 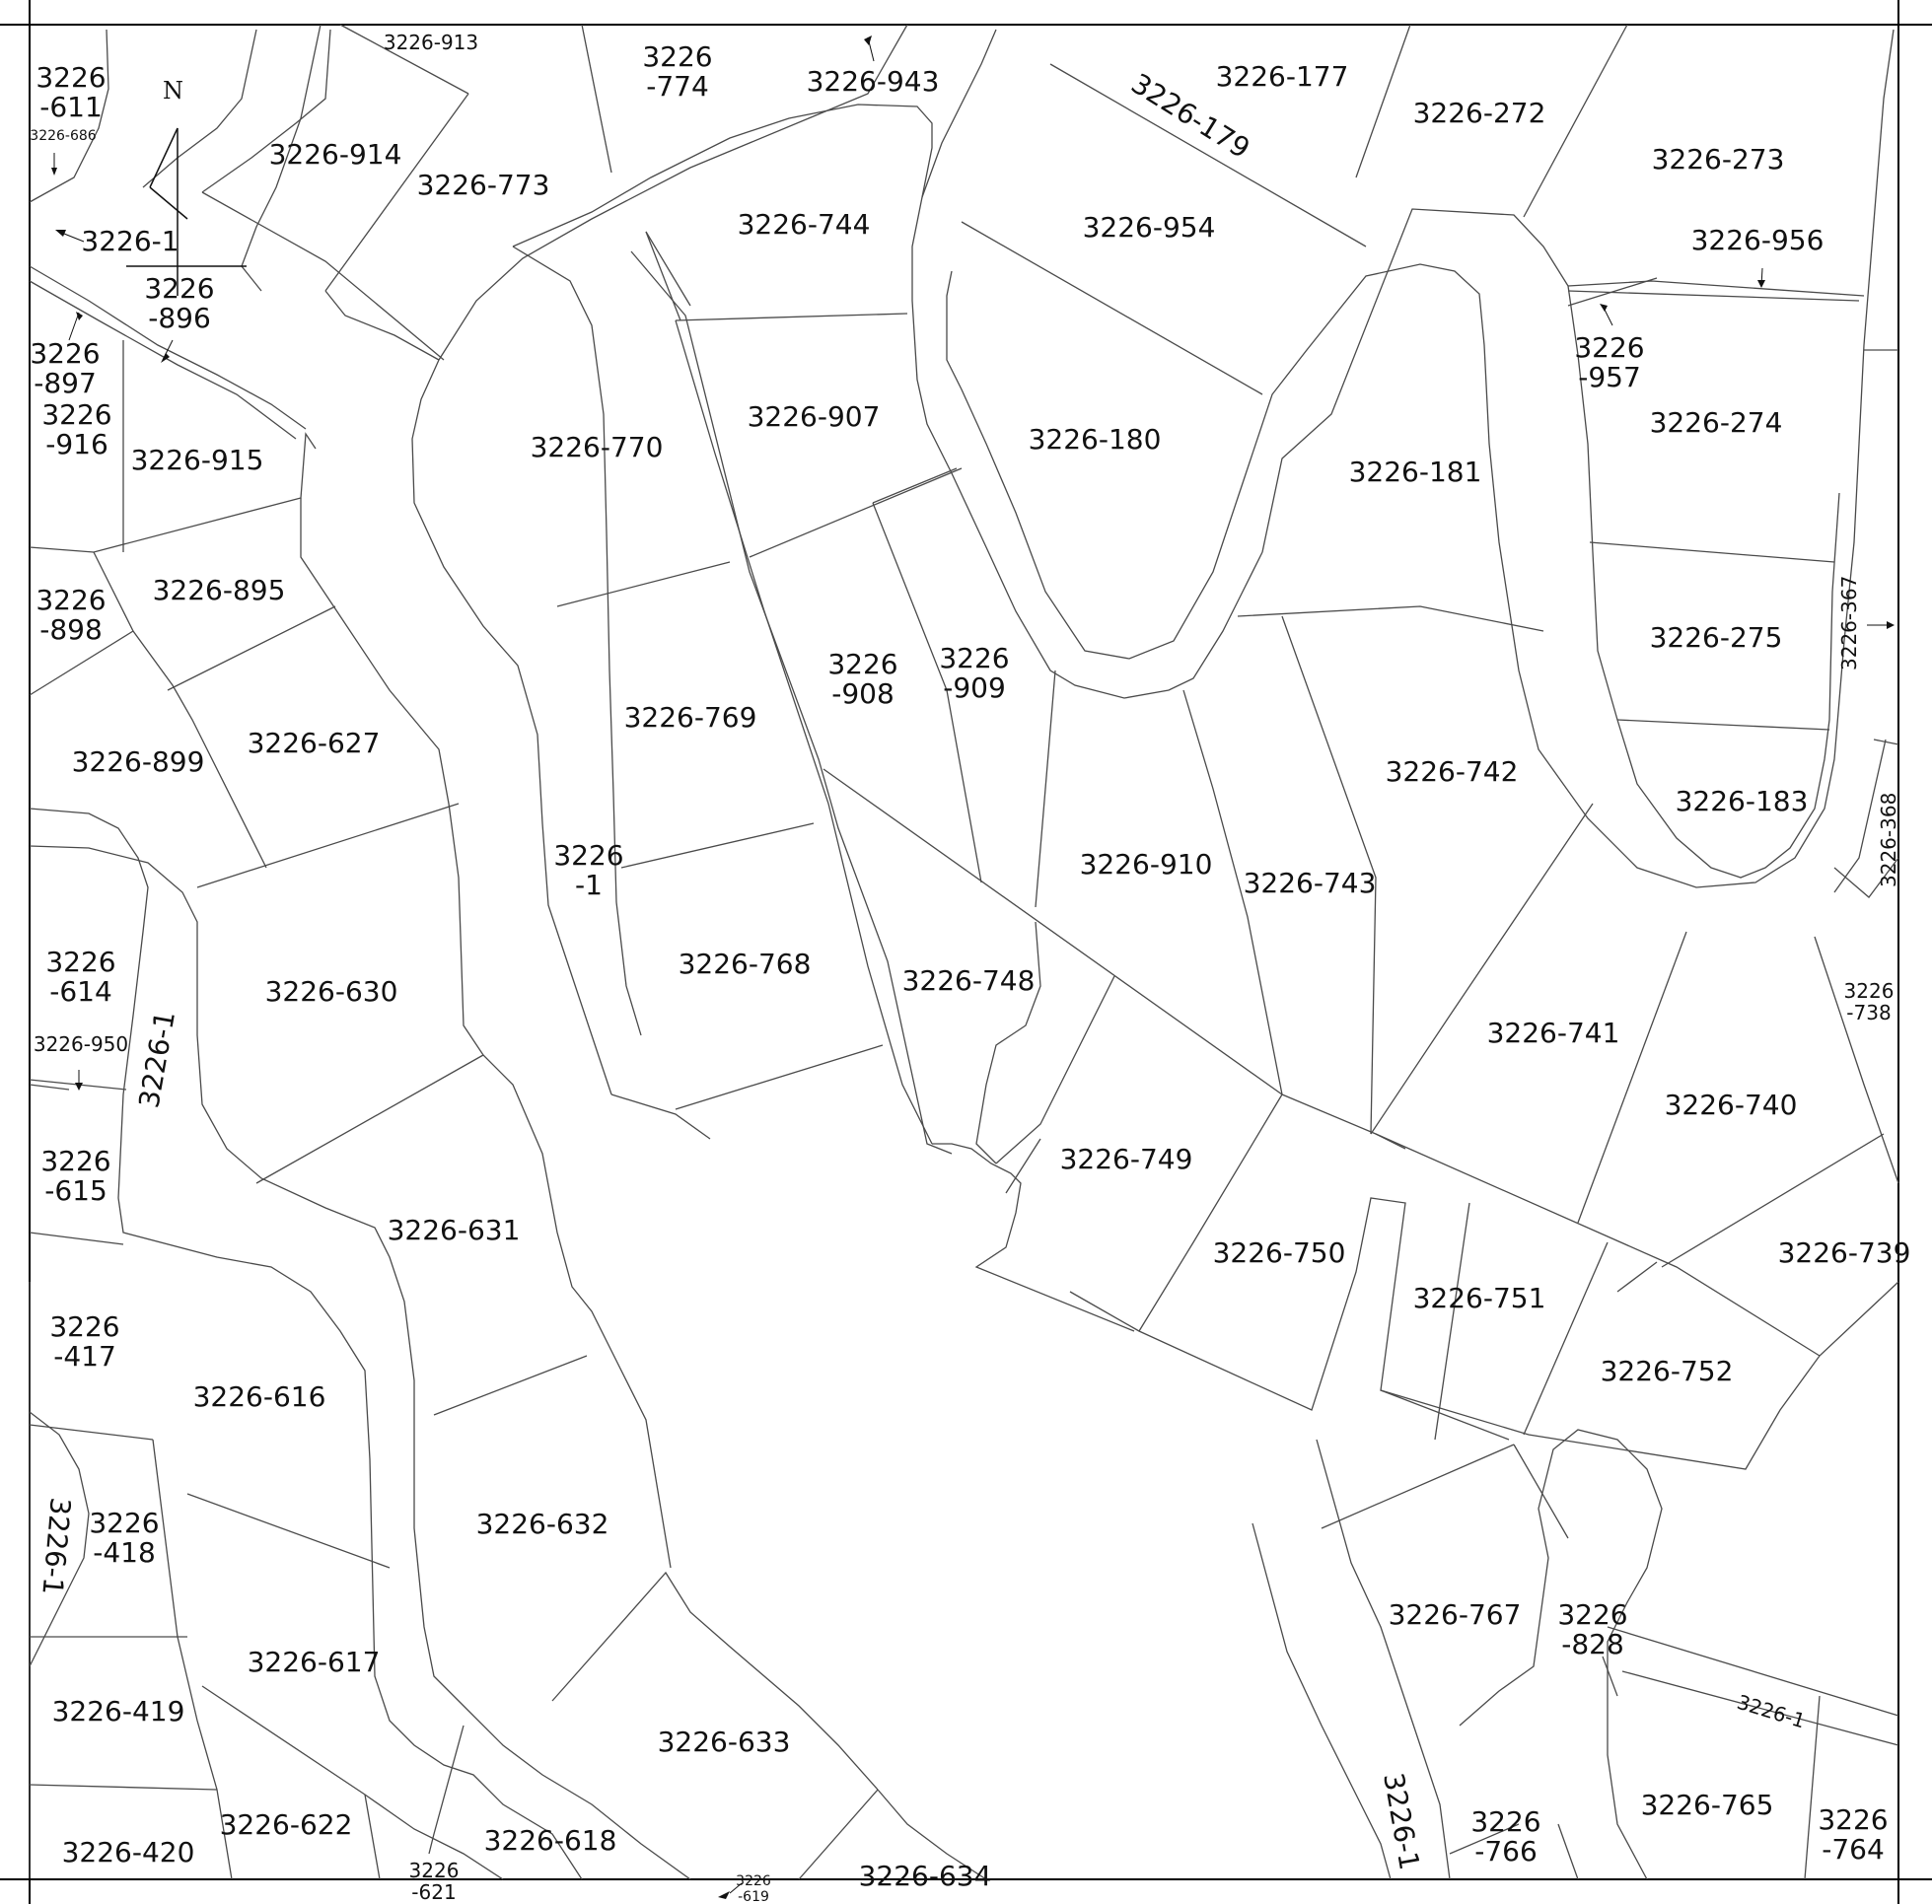 I want to click on parcel-label: 3226 -897, so click(x=65, y=368).